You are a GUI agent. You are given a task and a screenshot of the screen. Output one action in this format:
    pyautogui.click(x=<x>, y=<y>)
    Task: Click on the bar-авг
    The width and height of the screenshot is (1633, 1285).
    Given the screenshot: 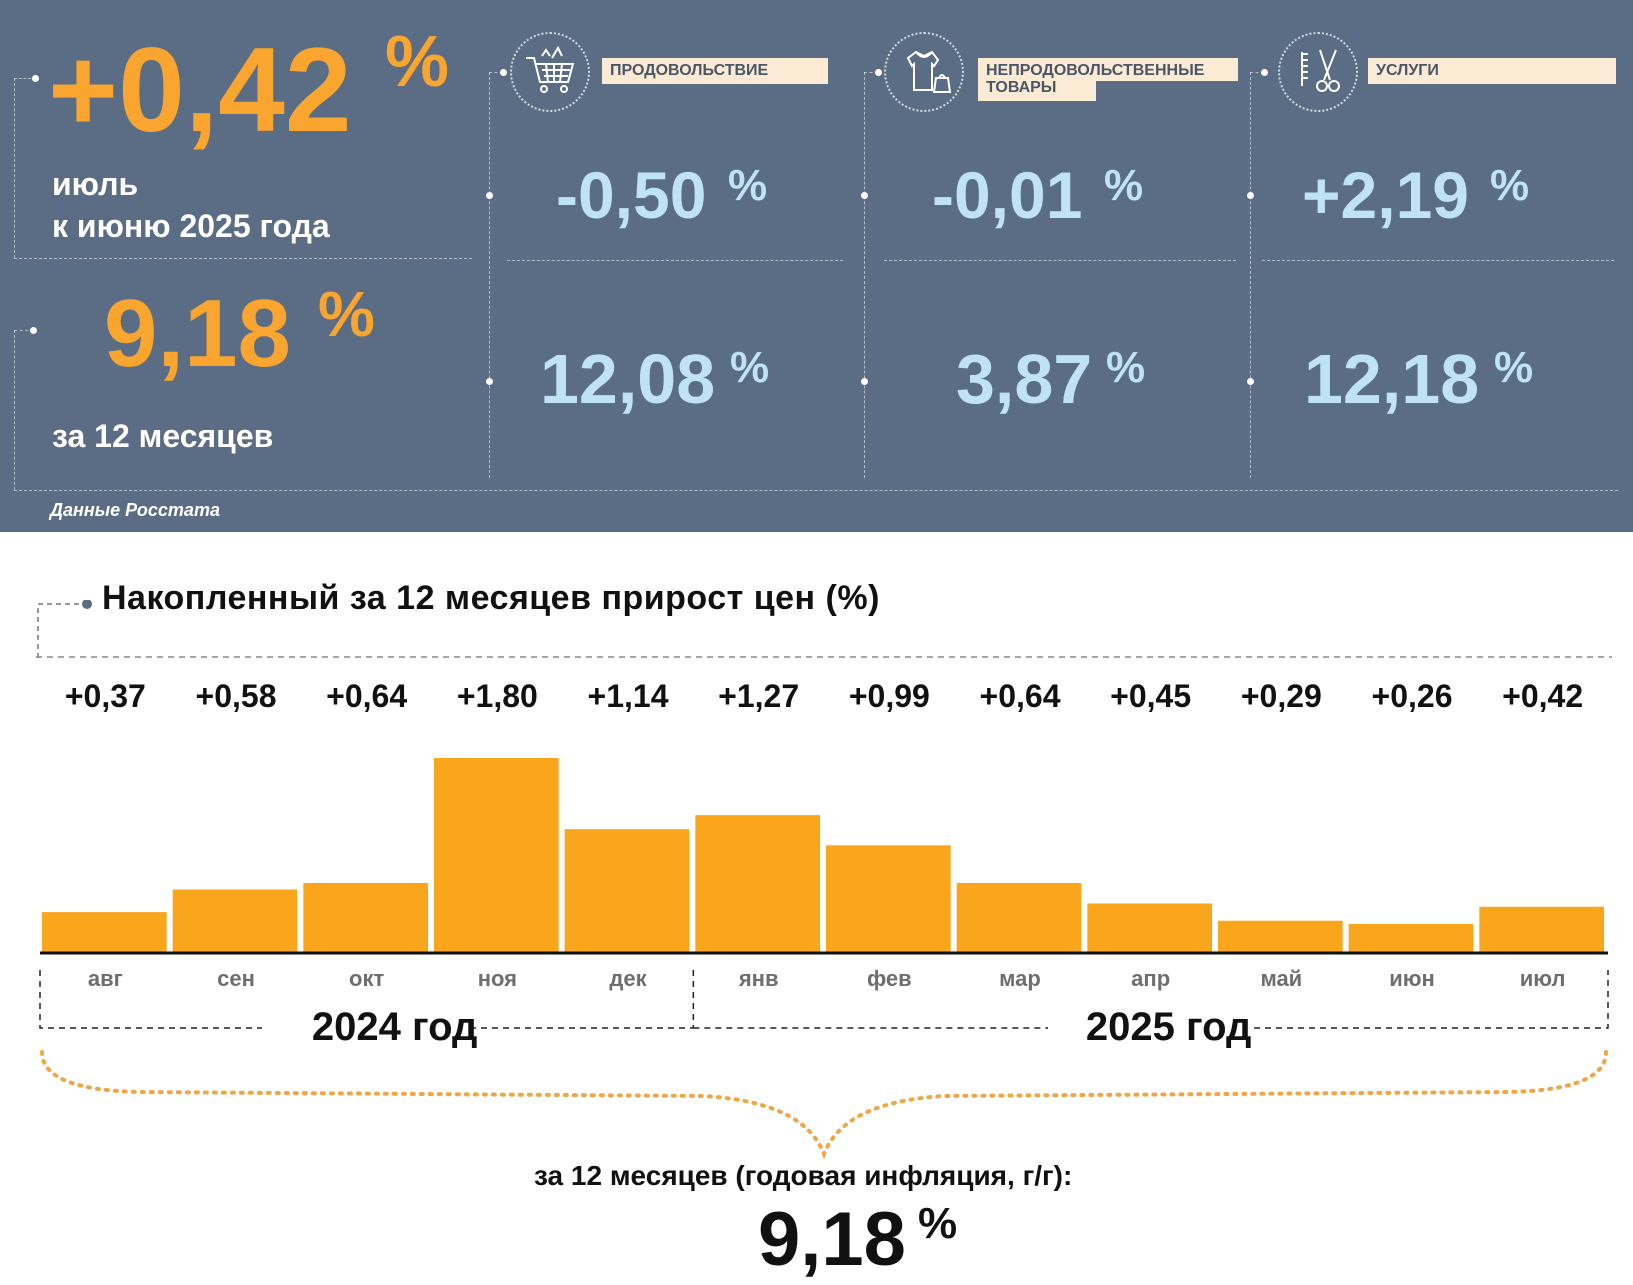 What is the action you would take?
    pyautogui.click(x=104, y=932)
    